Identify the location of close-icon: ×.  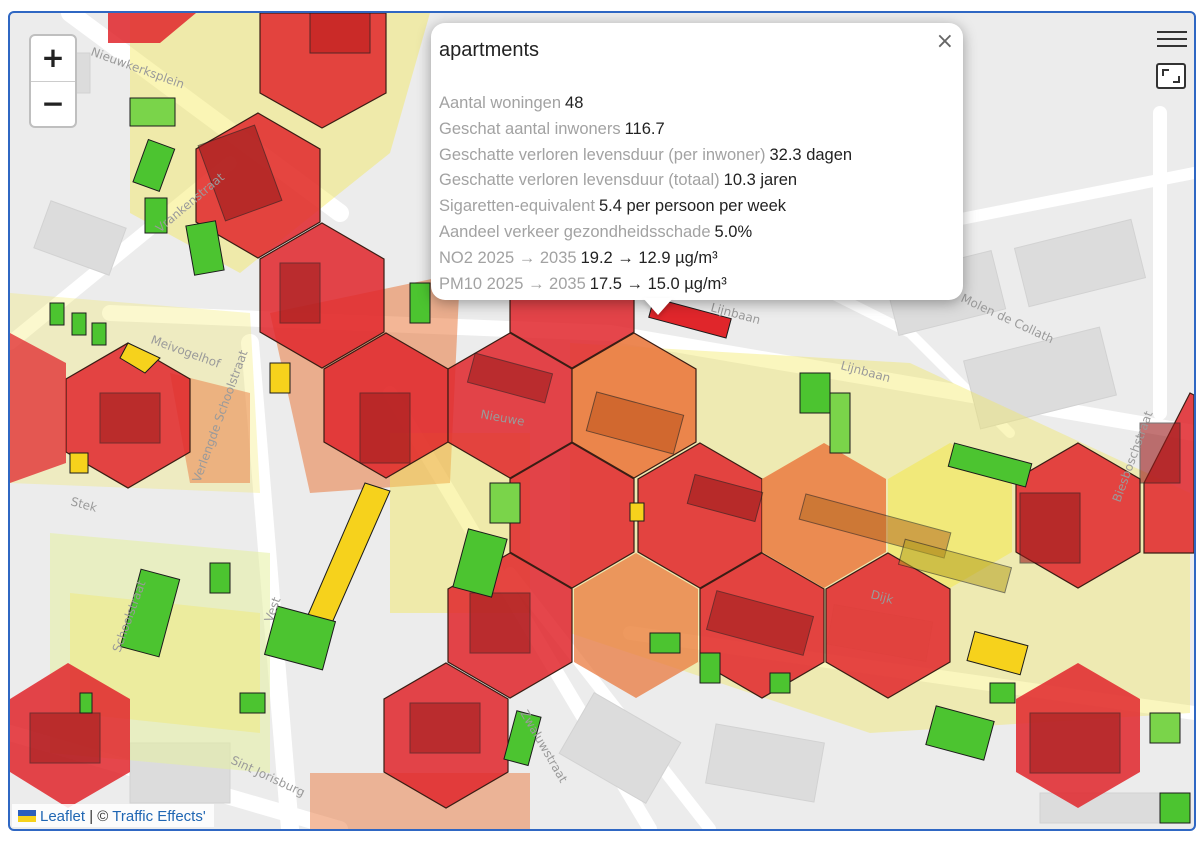
(944, 41).